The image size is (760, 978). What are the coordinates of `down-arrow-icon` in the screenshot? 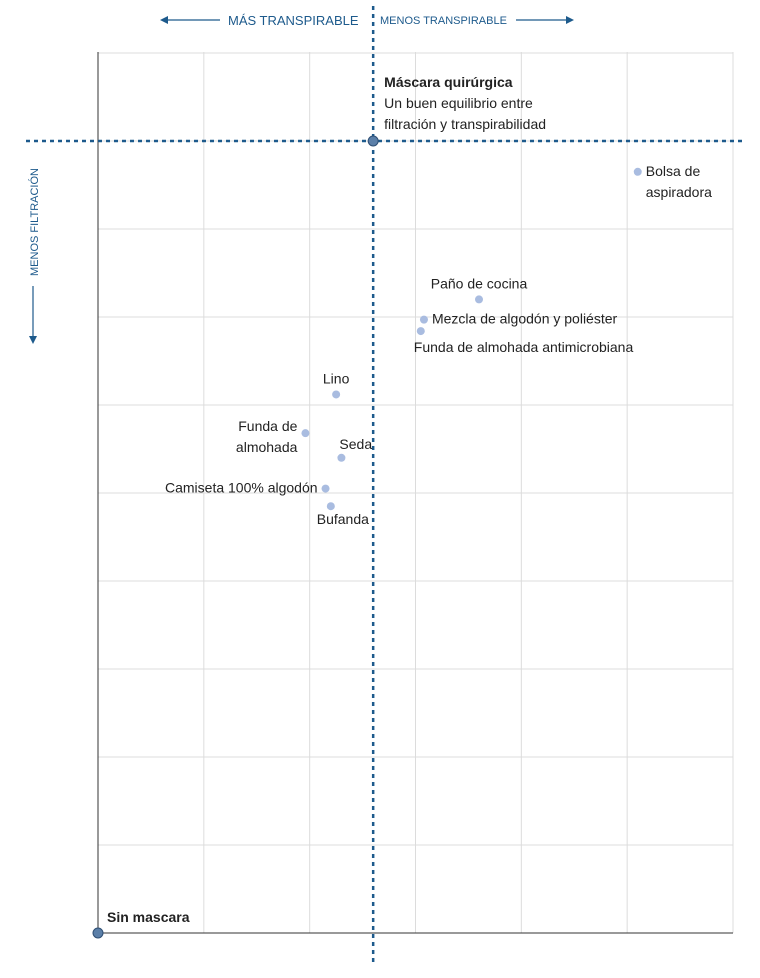 It's located at (33, 340).